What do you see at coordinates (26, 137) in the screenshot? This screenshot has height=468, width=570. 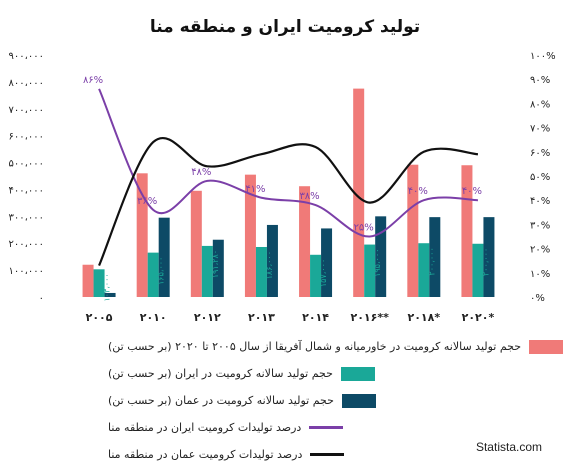 I see `left-tick-label: ۶۰۰،۰۰۰` at bounding box center [26, 137].